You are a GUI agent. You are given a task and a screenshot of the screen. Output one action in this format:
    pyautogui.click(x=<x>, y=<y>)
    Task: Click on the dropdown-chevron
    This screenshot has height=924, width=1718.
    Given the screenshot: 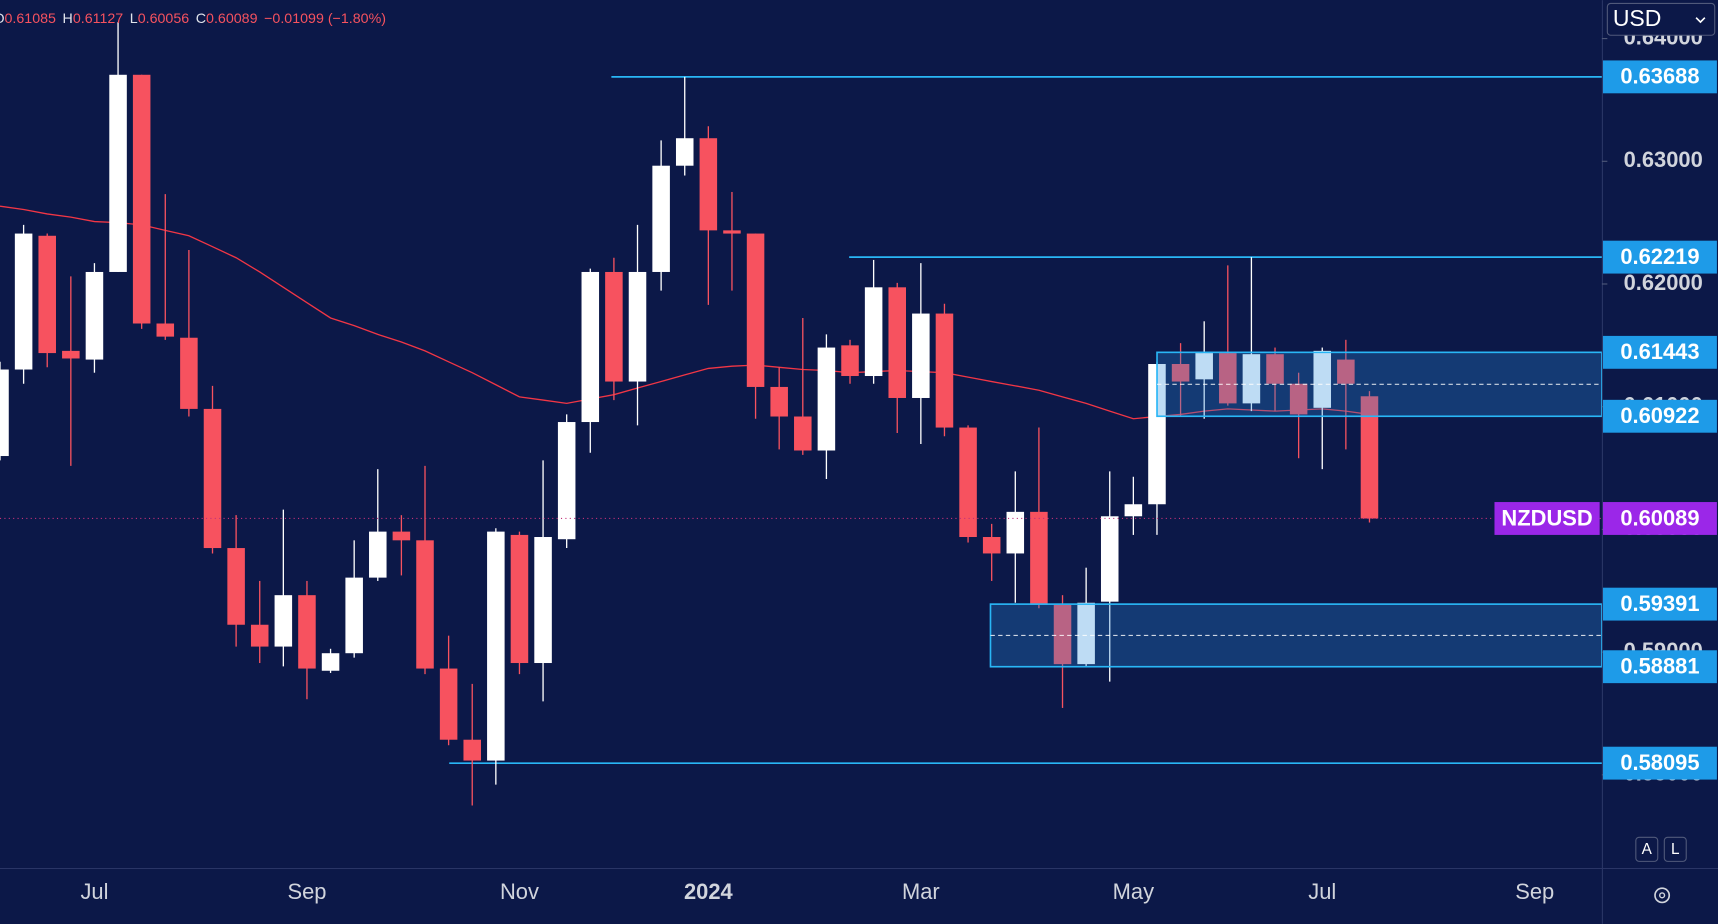 What is the action you would take?
    pyautogui.click(x=1700, y=20)
    